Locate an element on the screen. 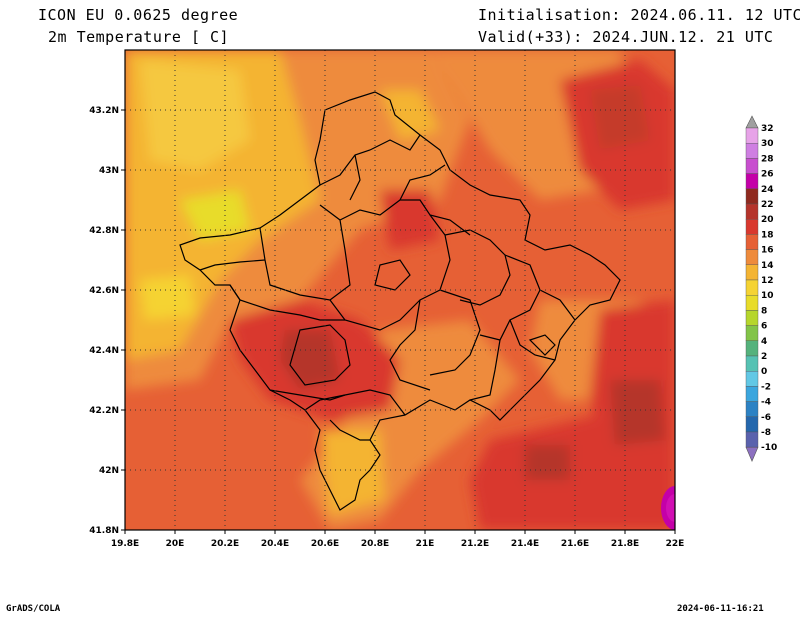 The image size is (800, 618). lat-tick-label: 41.8N is located at coordinates (104, 531).